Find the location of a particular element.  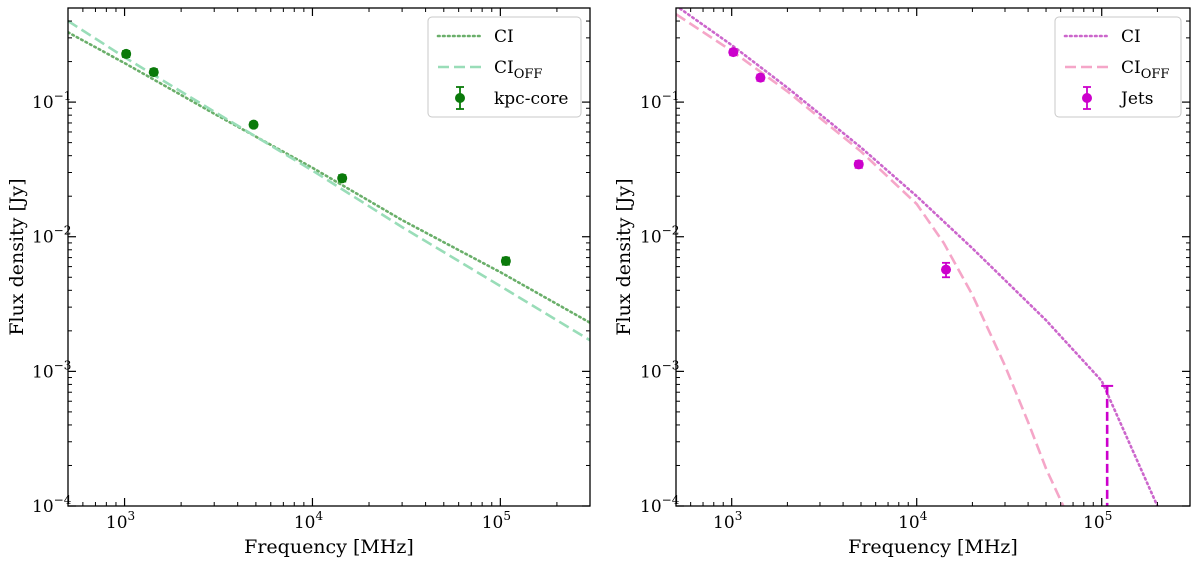

legend: CI CIOFF kpc-core is located at coordinates (504, 67).